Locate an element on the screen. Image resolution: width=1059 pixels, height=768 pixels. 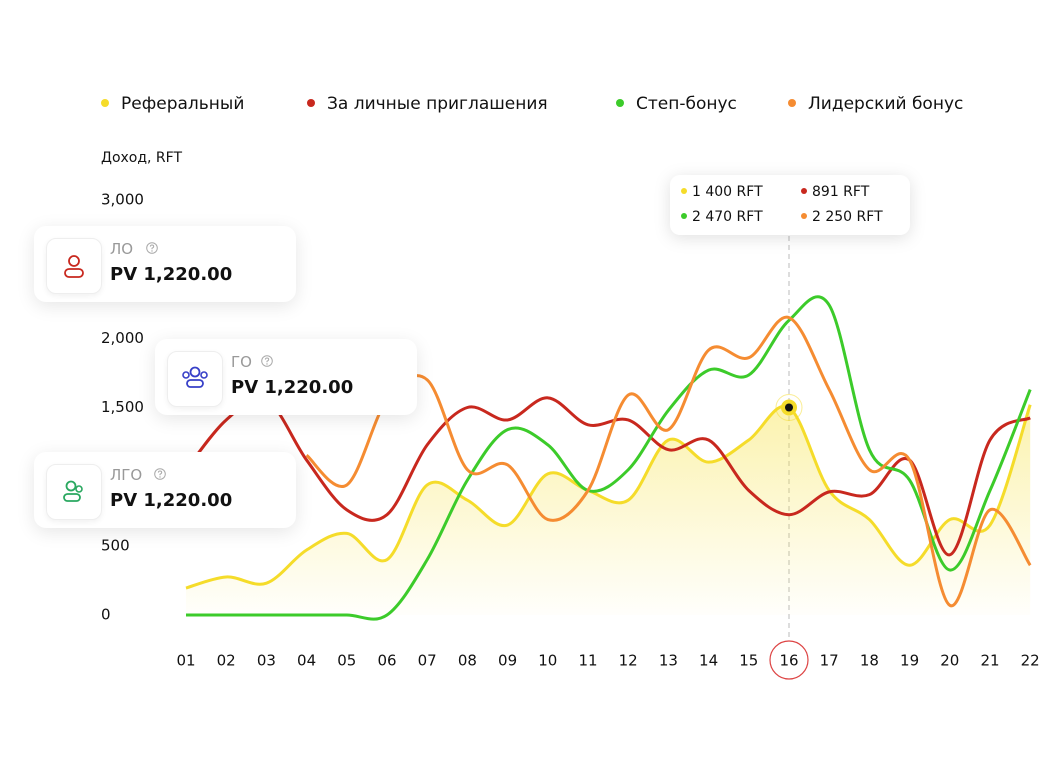
x-tick-label: 13 is located at coordinates (668, 661).